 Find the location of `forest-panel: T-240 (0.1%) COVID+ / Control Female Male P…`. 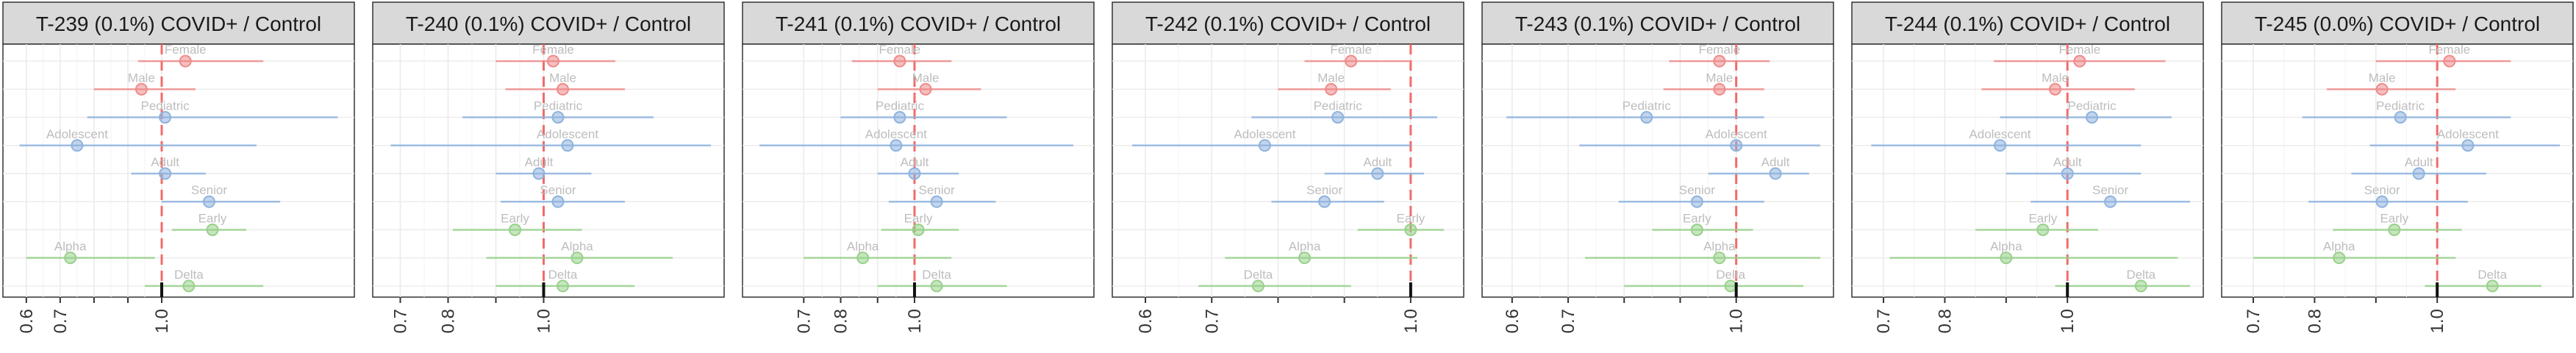

forest-panel: T-240 (0.1%) COVID+ / Control Female Male P… is located at coordinates (548, 167).